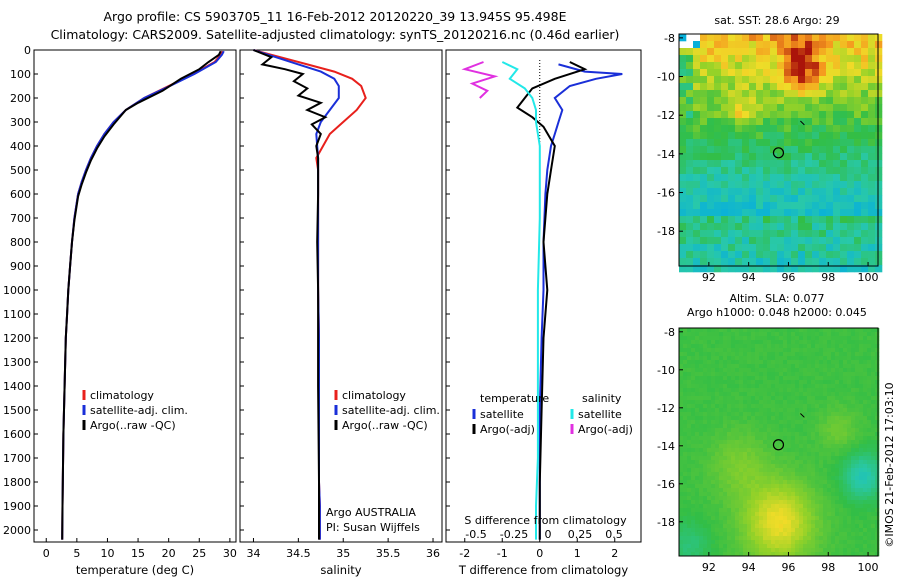 Image resolution: width=900 pixels, height=580 pixels. Describe the element at coordinates (340, 570) in the screenshot. I see `x-axis-label: salinity` at that location.